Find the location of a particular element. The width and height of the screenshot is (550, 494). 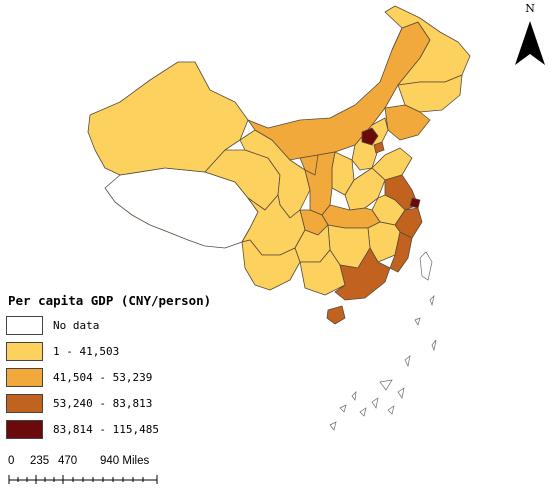

legend-item: 53,240 - 83,813 is located at coordinates (131, 403).